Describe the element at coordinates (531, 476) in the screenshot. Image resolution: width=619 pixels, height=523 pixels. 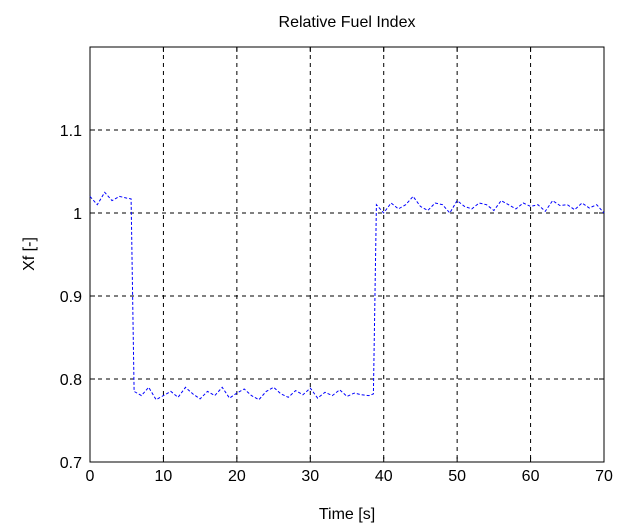
I see `x-tick-label: 60` at that location.